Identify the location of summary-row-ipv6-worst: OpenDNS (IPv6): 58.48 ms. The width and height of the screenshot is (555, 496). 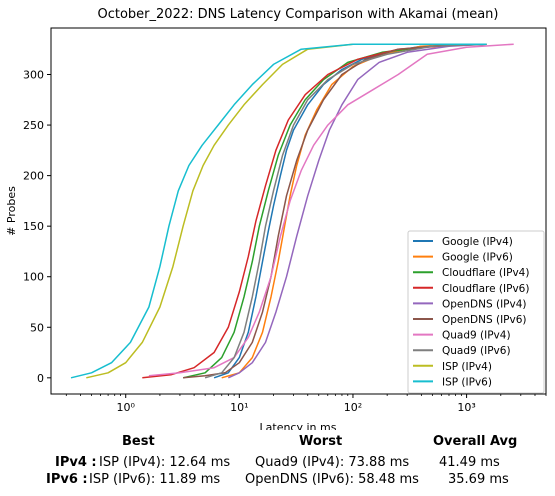
(332, 479).